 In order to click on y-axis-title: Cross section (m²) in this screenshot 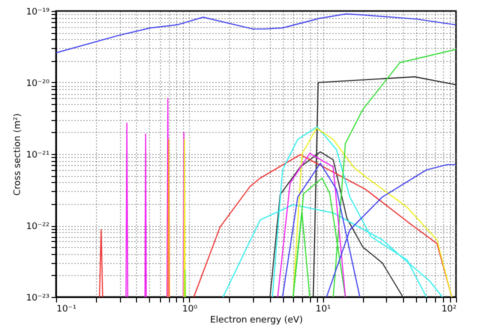, I will do `click(18, 154)`.